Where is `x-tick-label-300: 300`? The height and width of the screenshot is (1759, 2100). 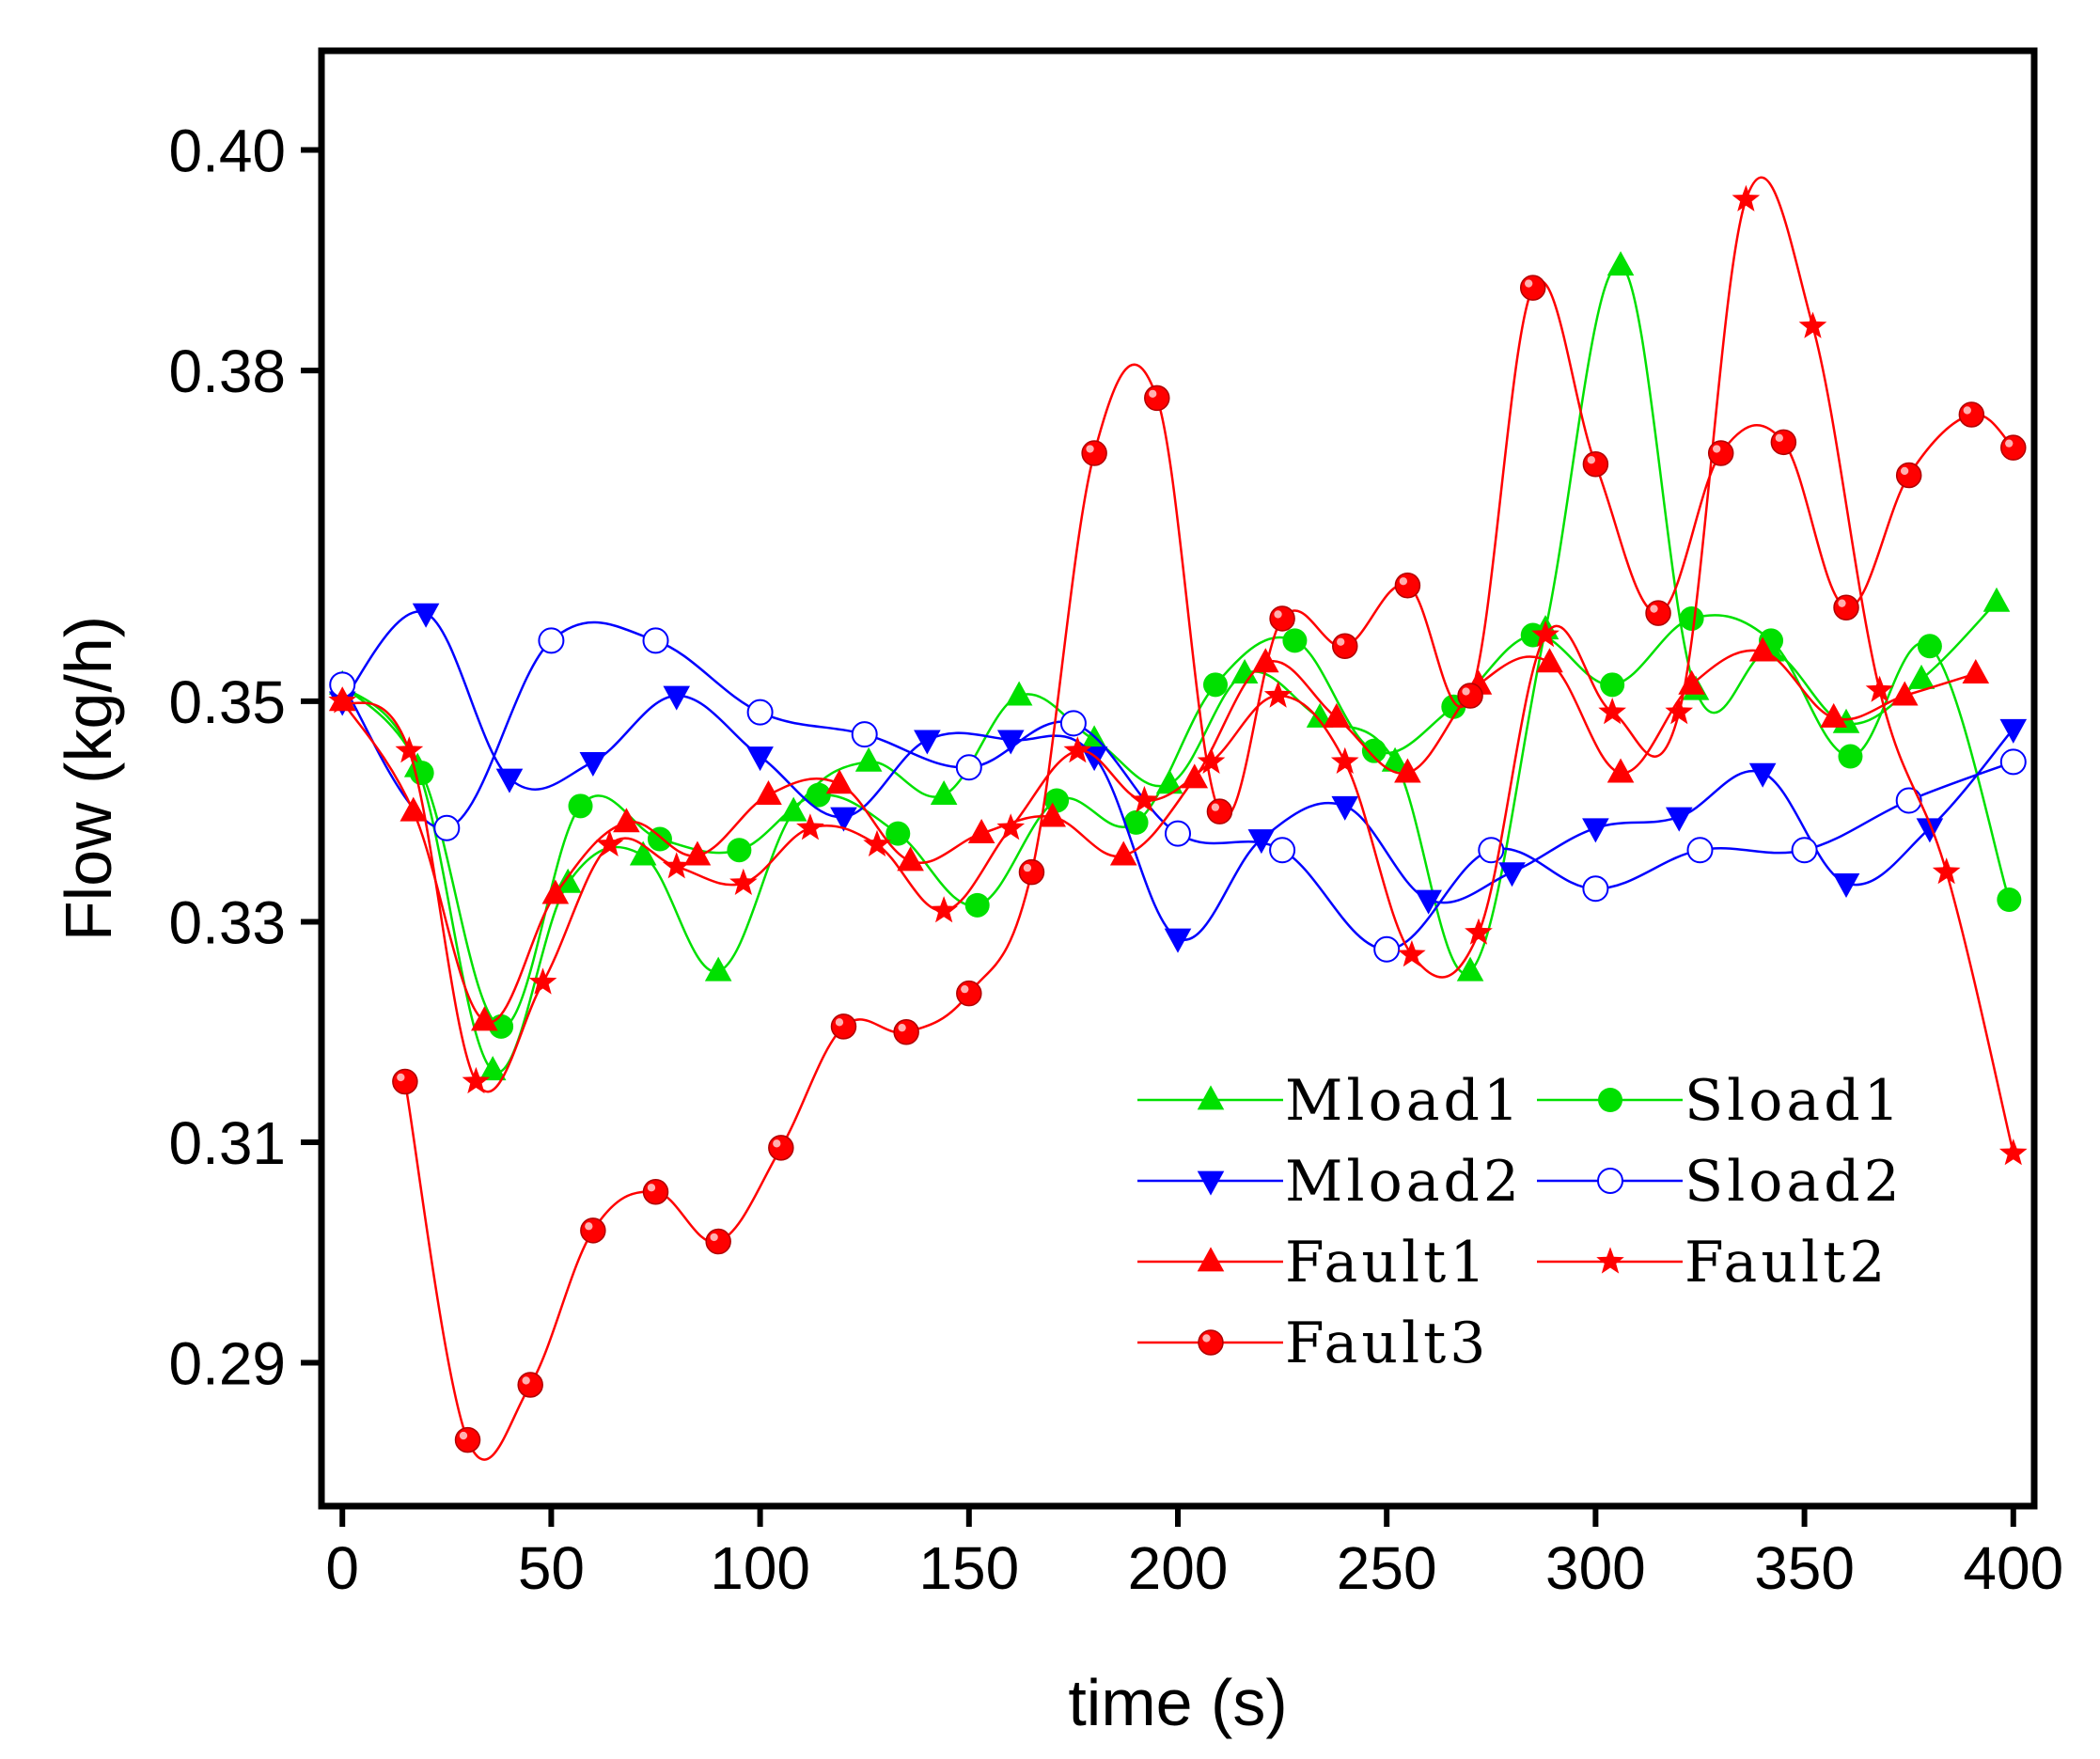 x-tick-label-300: 300 is located at coordinates (1595, 1568).